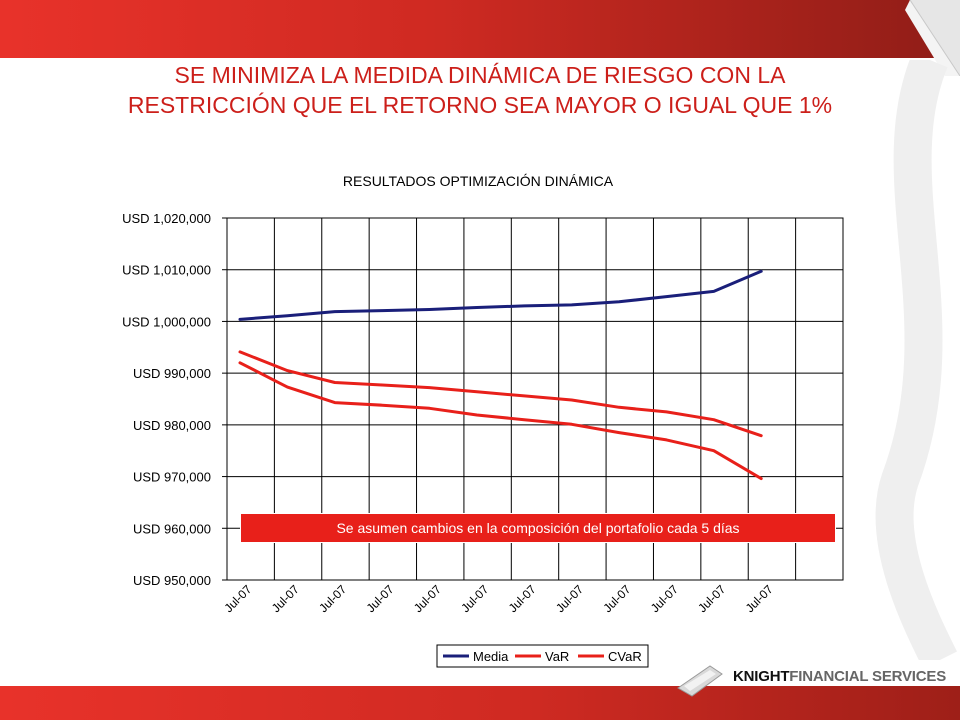 This screenshot has width=960, height=720. What do you see at coordinates (166, 270) in the screenshot?
I see `y-tick-label: USD 1,010,000` at bounding box center [166, 270].